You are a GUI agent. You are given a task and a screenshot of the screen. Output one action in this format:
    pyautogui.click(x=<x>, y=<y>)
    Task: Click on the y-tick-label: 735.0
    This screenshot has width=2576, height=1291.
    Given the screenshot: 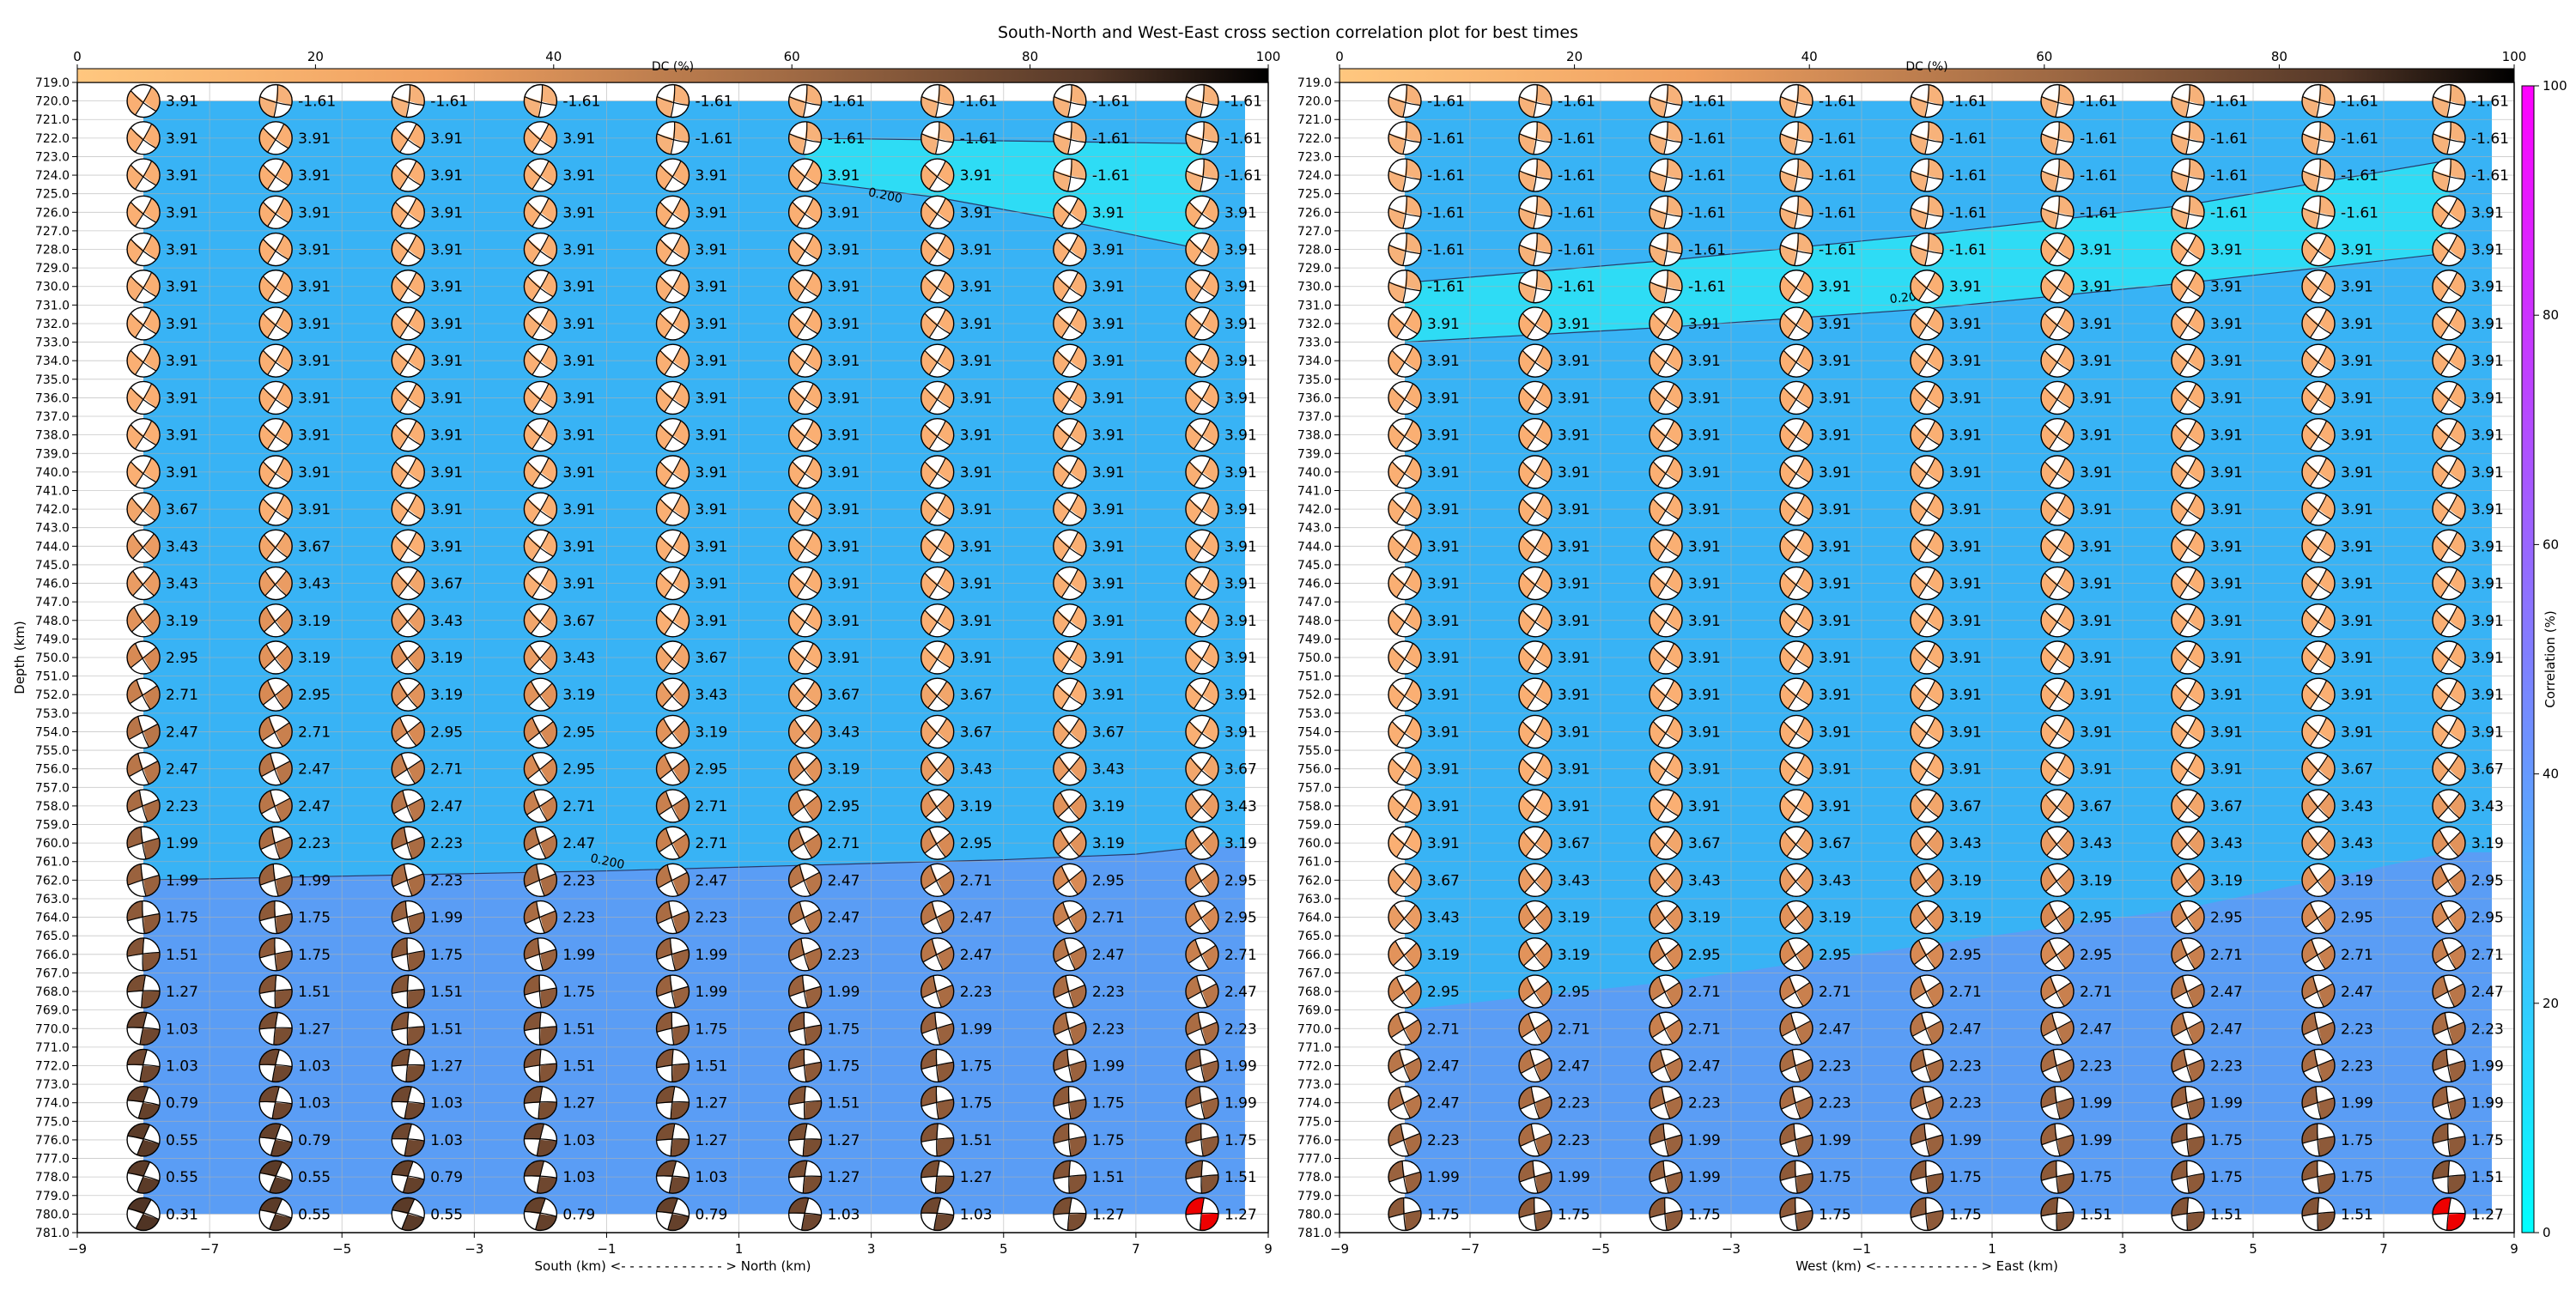 What is the action you would take?
    pyautogui.click(x=1314, y=380)
    